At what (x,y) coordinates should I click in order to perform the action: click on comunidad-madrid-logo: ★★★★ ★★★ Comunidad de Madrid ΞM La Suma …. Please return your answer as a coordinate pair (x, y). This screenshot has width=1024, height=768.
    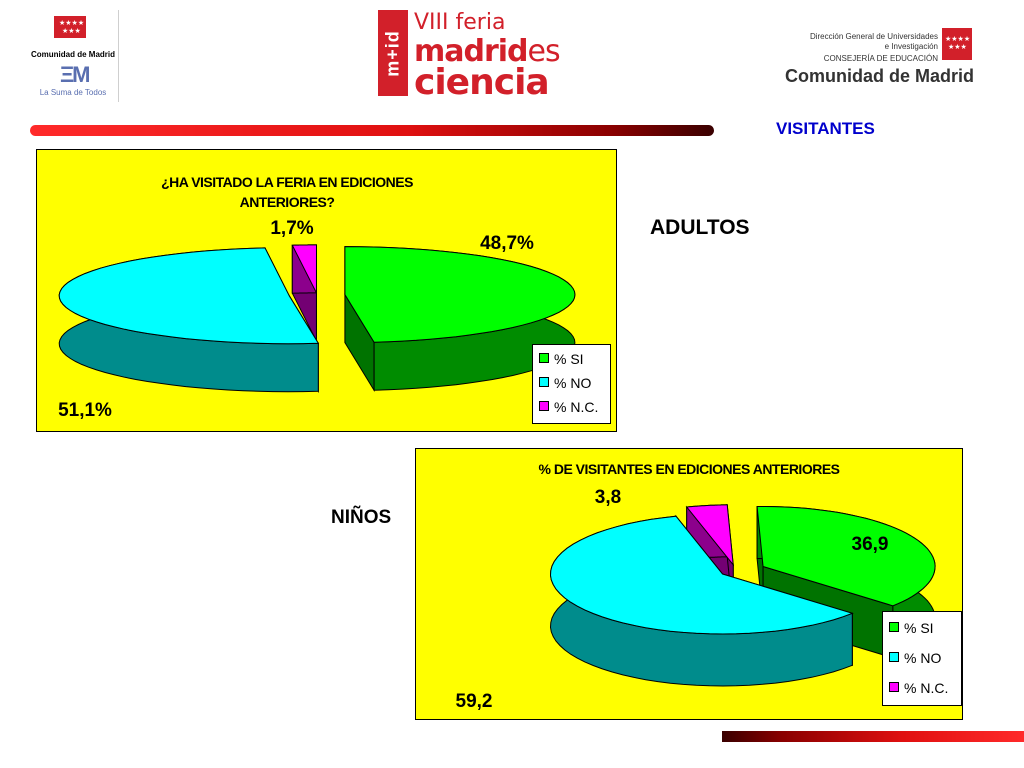
    Looking at the image, I should click on (73, 56).